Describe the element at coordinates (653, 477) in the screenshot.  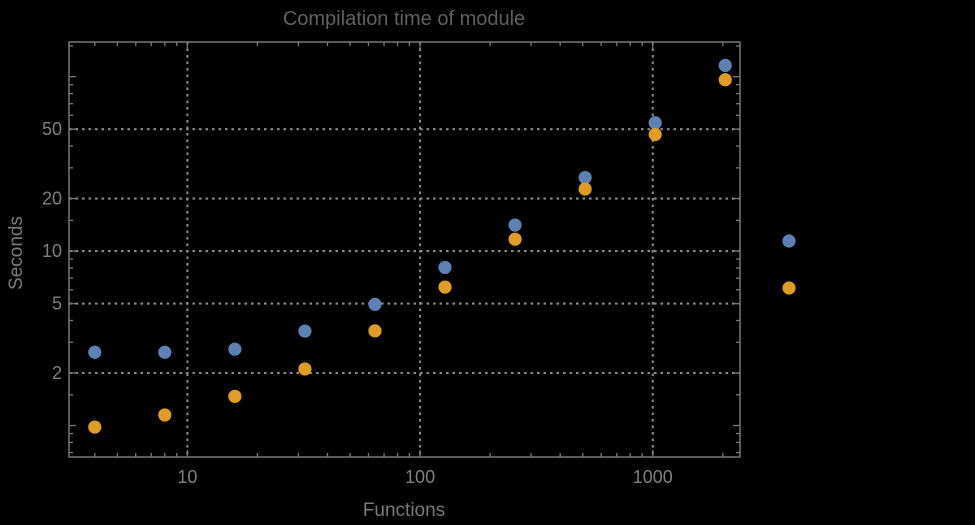
I see `x-tick-label-1000: 1000` at that location.